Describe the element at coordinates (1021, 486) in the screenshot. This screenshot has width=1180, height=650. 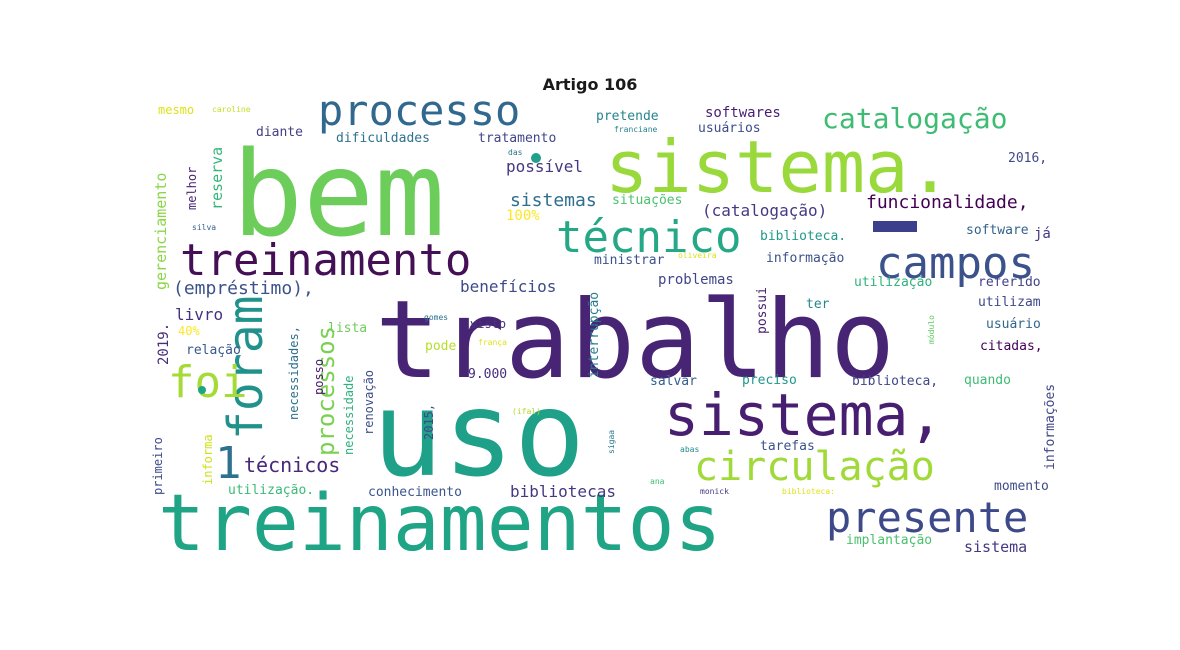
I see `word-momento: momento` at that location.